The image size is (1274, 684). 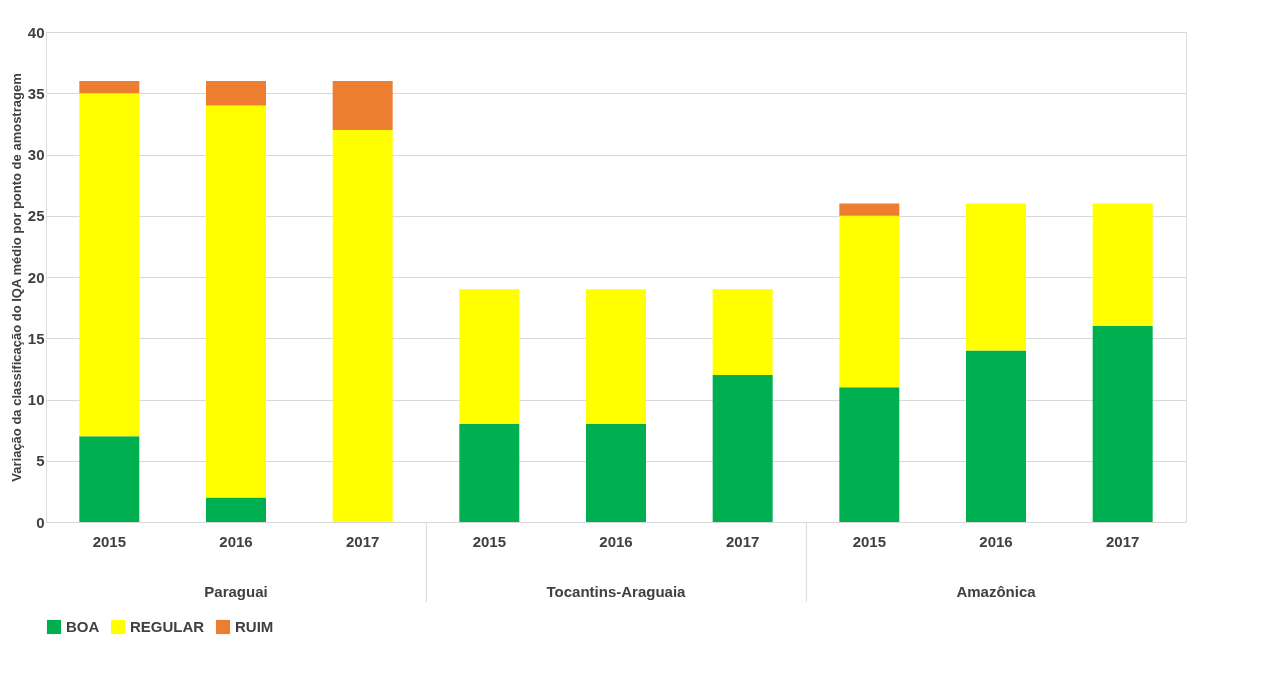 What do you see at coordinates (36, 277) in the screenshot?
I see `y-tick-label: 20` at bounding box center [36, 277].